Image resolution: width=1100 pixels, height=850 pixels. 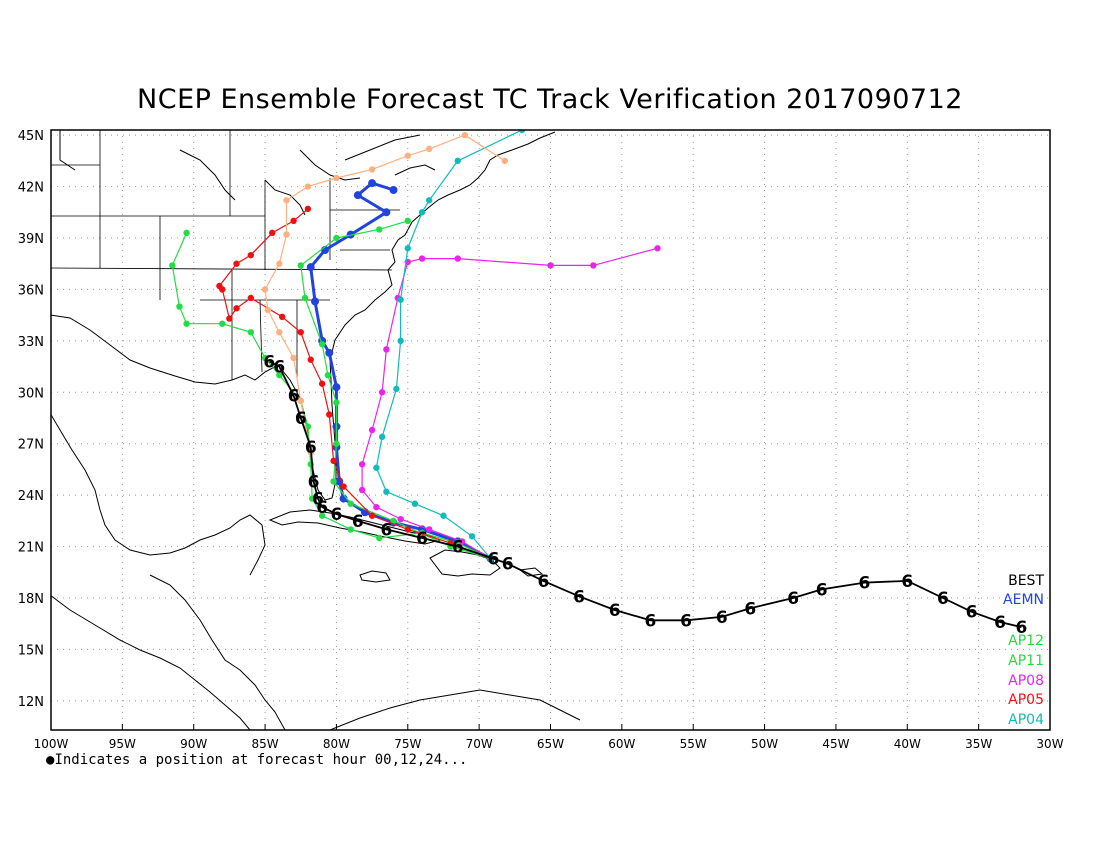 I want to click on lat-label: 39N, so click(x=31, y=239).